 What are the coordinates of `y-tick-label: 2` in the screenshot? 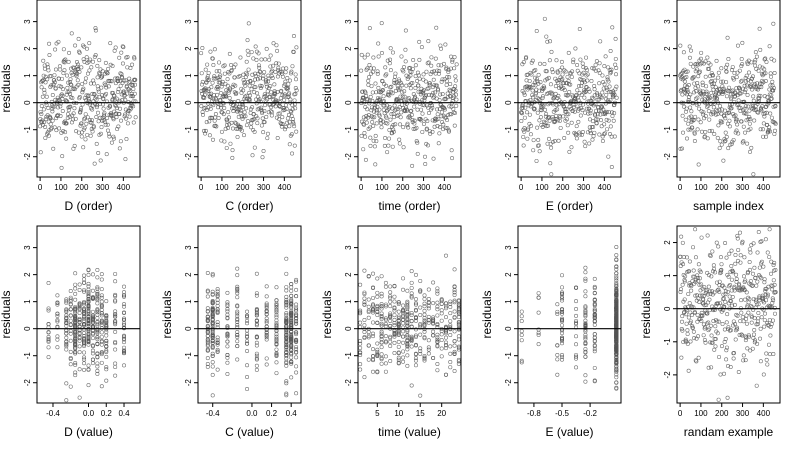 It's located at (348, 48).